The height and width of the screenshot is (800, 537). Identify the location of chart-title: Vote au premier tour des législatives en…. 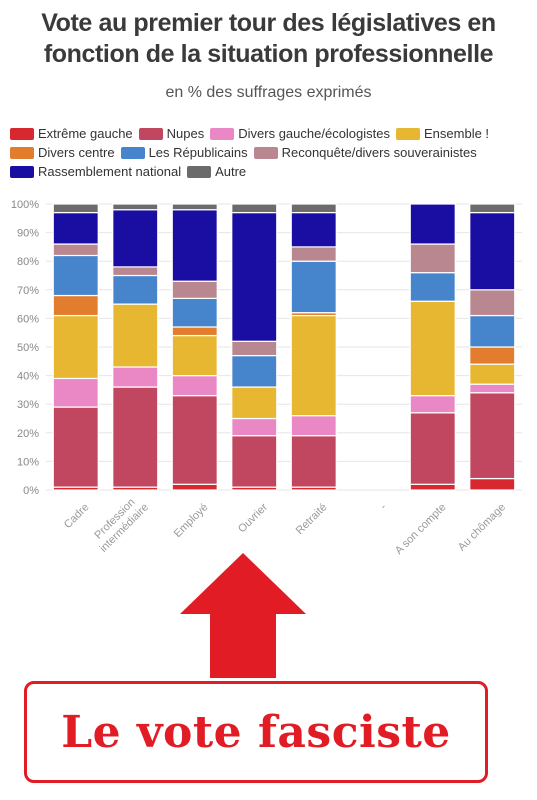
(268, 39).